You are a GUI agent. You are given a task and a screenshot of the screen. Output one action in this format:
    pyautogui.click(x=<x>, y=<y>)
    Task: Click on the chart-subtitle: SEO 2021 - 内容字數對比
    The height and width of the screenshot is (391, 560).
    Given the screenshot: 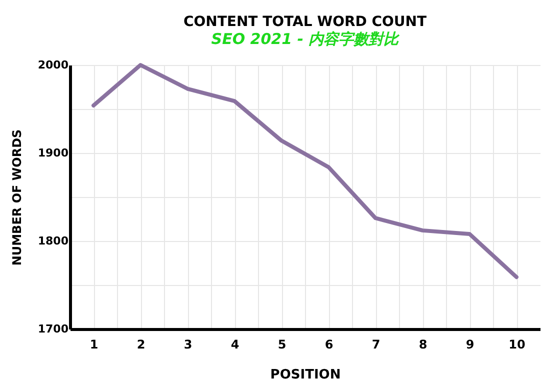 What is the action you would take?
    pyautogui.click(x=306, y=39)
    